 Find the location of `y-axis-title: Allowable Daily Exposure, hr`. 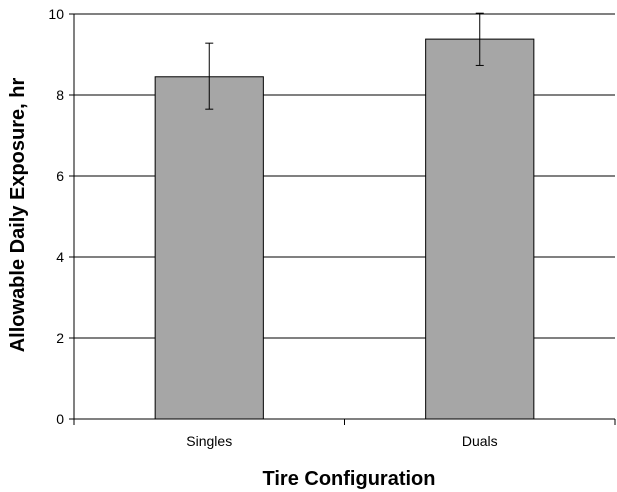

y-axis-title: Allowable Daily Exposure, hr is located at coordinates (18, 215).